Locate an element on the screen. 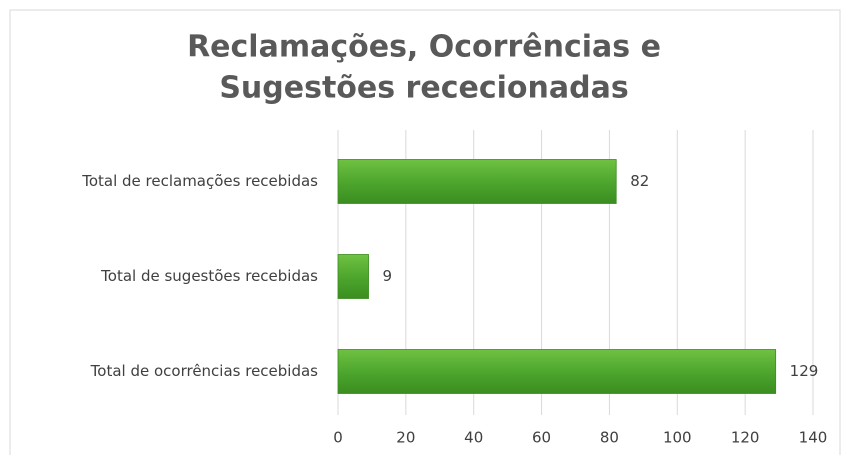  data-label: 9 is located at coordinates (388, 276).